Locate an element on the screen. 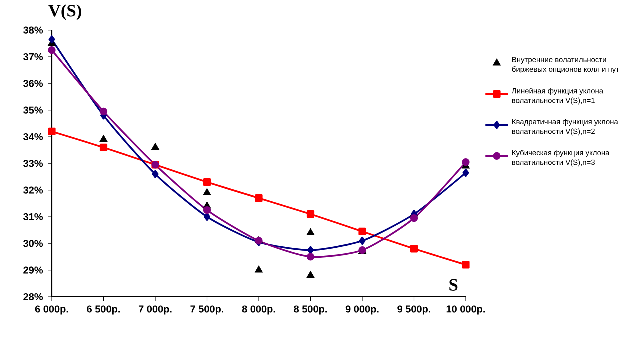 The height and width of the screenshot is (345, 624). x-tick-label: 8 500р. is located at coordinates (311, 310).